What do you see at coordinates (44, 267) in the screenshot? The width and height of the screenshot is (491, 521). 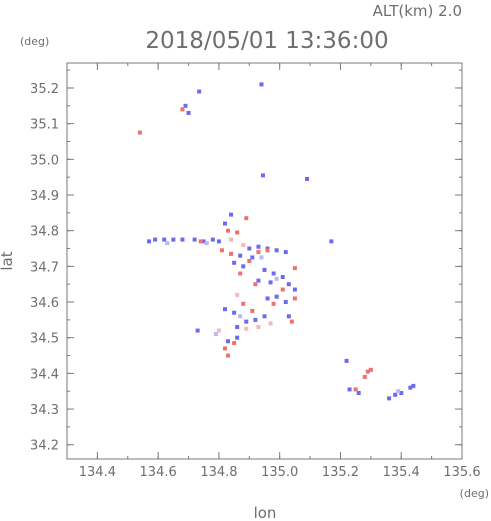 I see `y-tick-label: 34.7` at bounding box center [44, 267].